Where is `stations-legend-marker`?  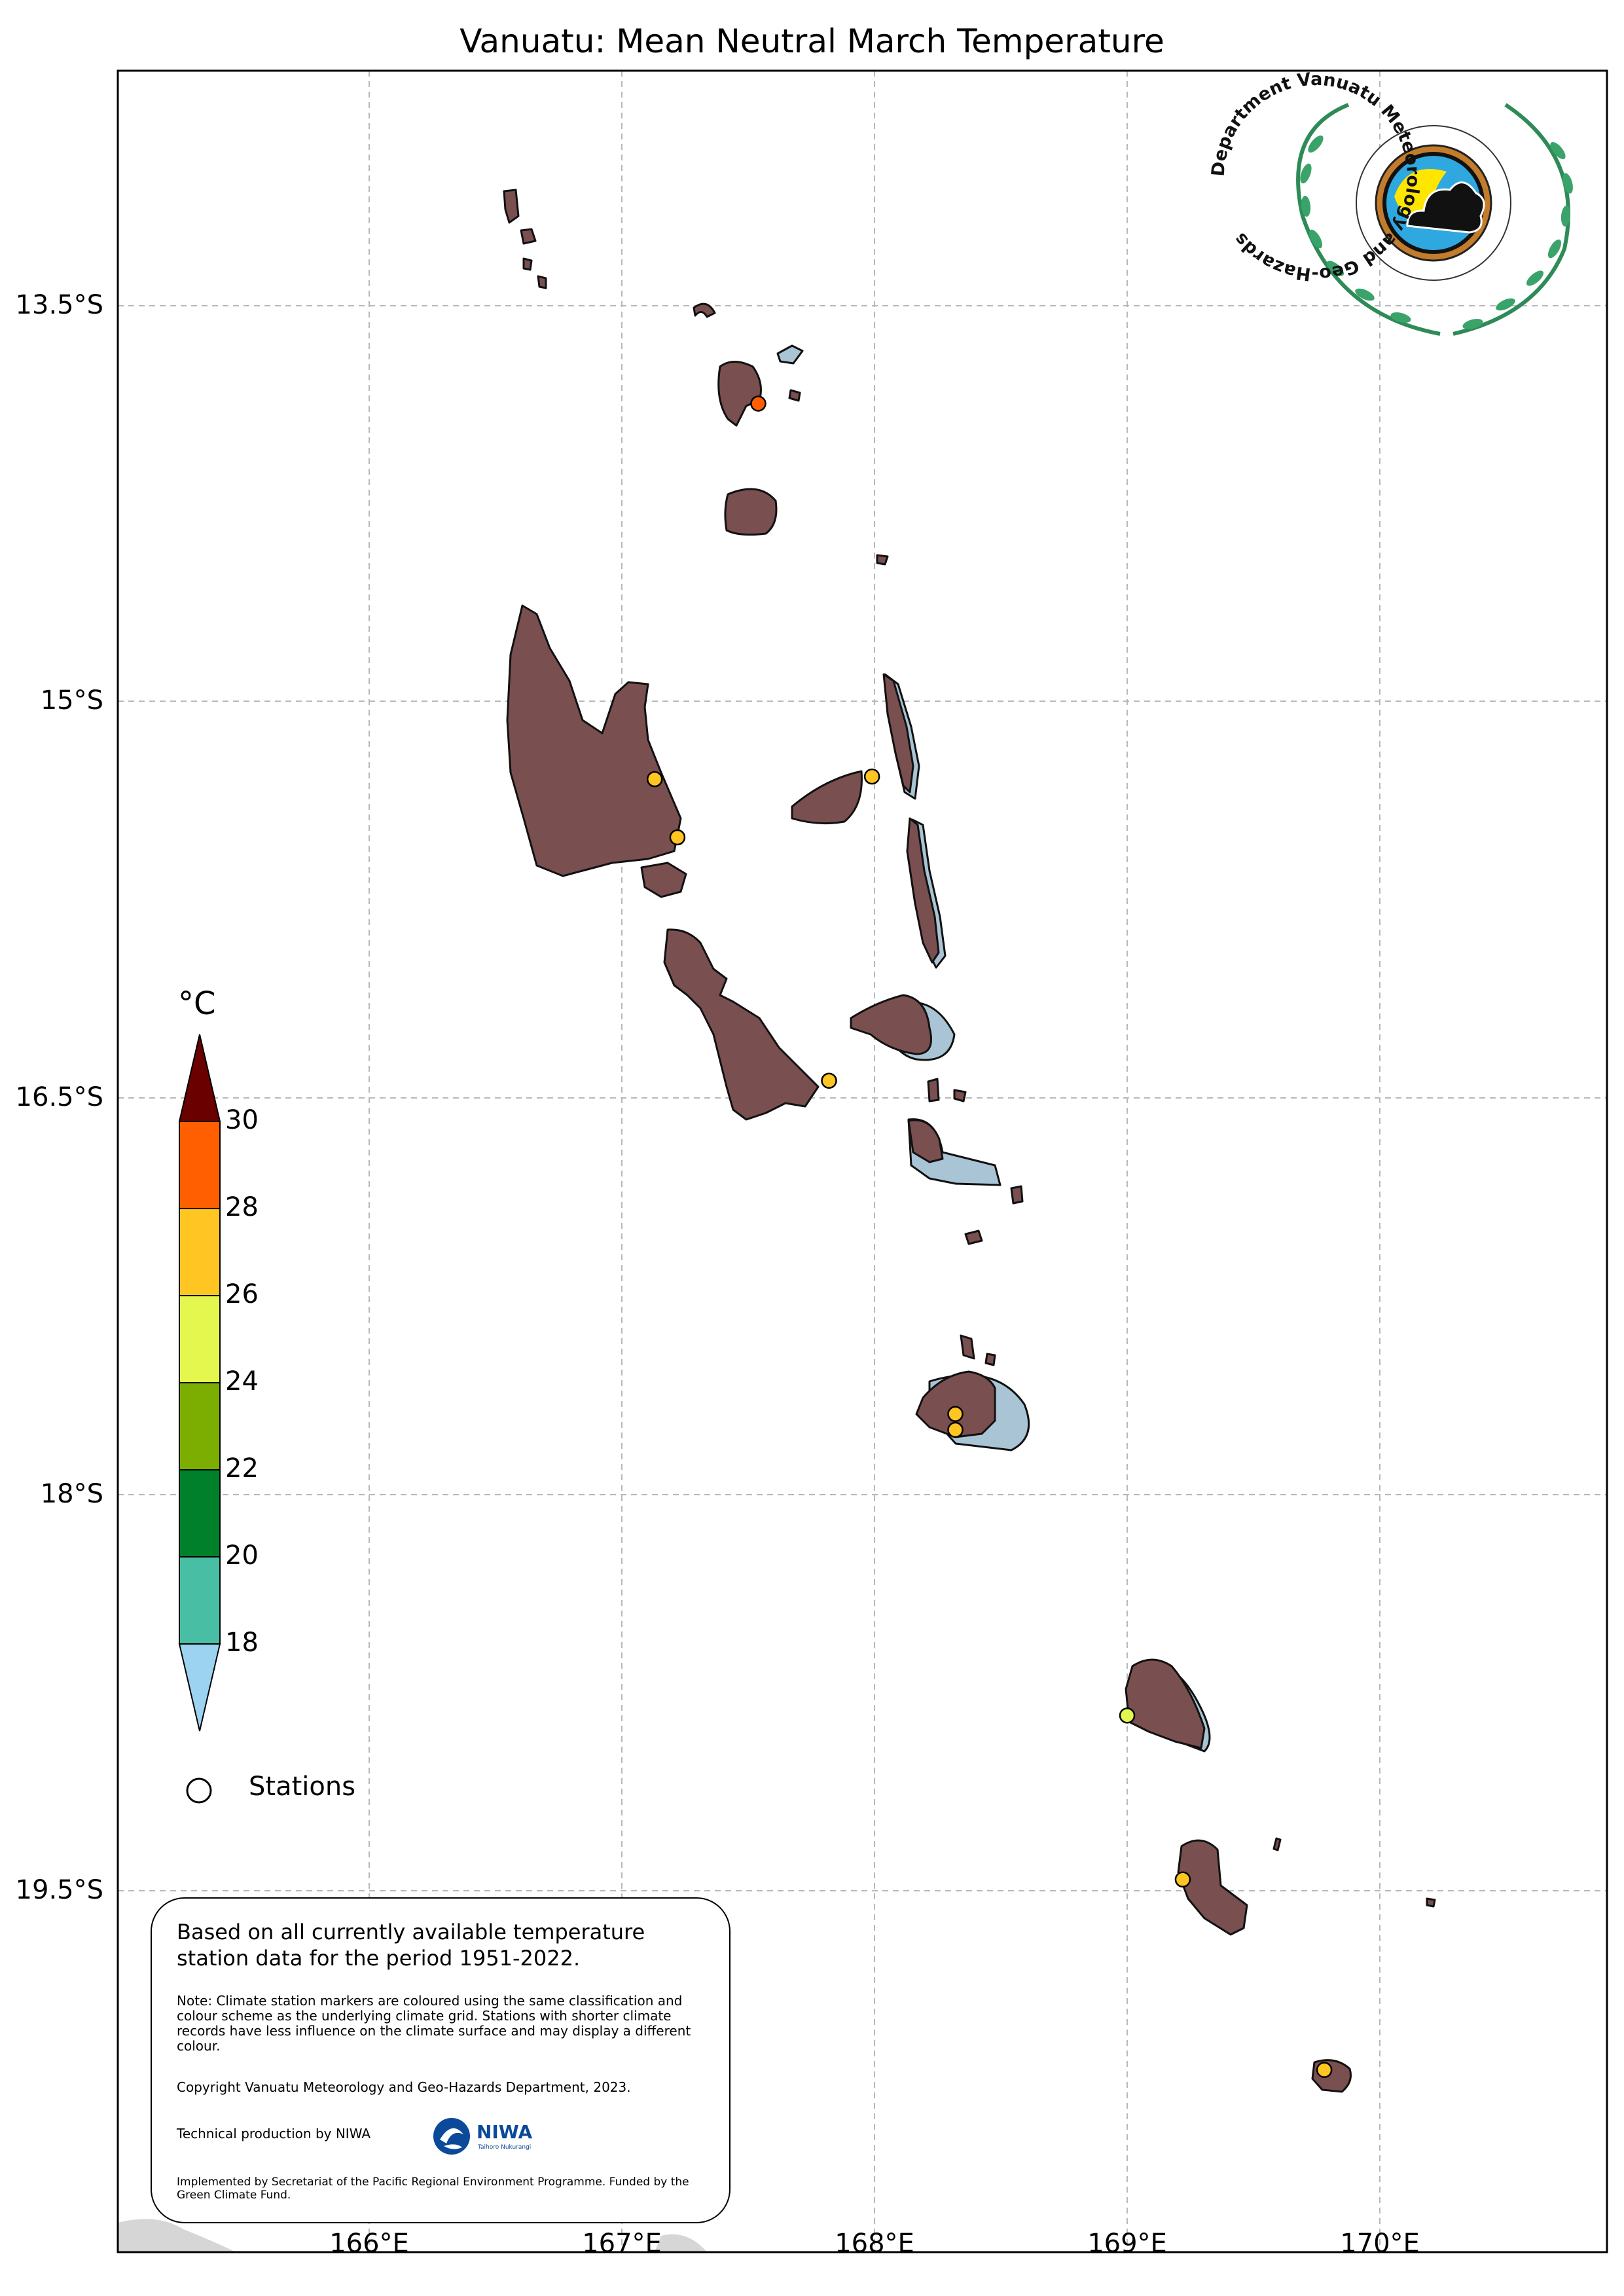 stations-legend-marker is located at coordinates (199, 1790).